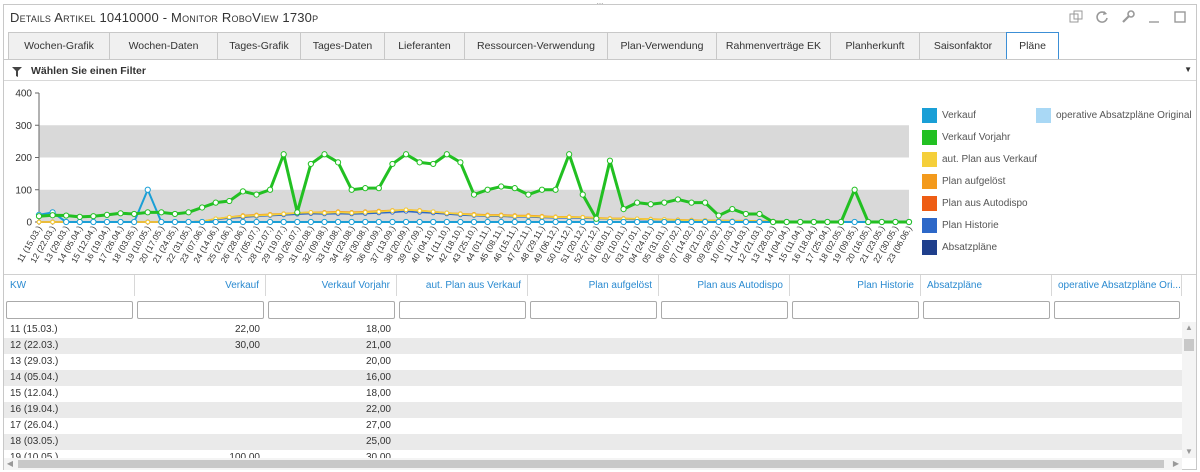 The width and height of the screenshot is (1200, 472). I want to click on tab-rahmenverträge-ek: Rahmenverträge EK, so click(773, 46).